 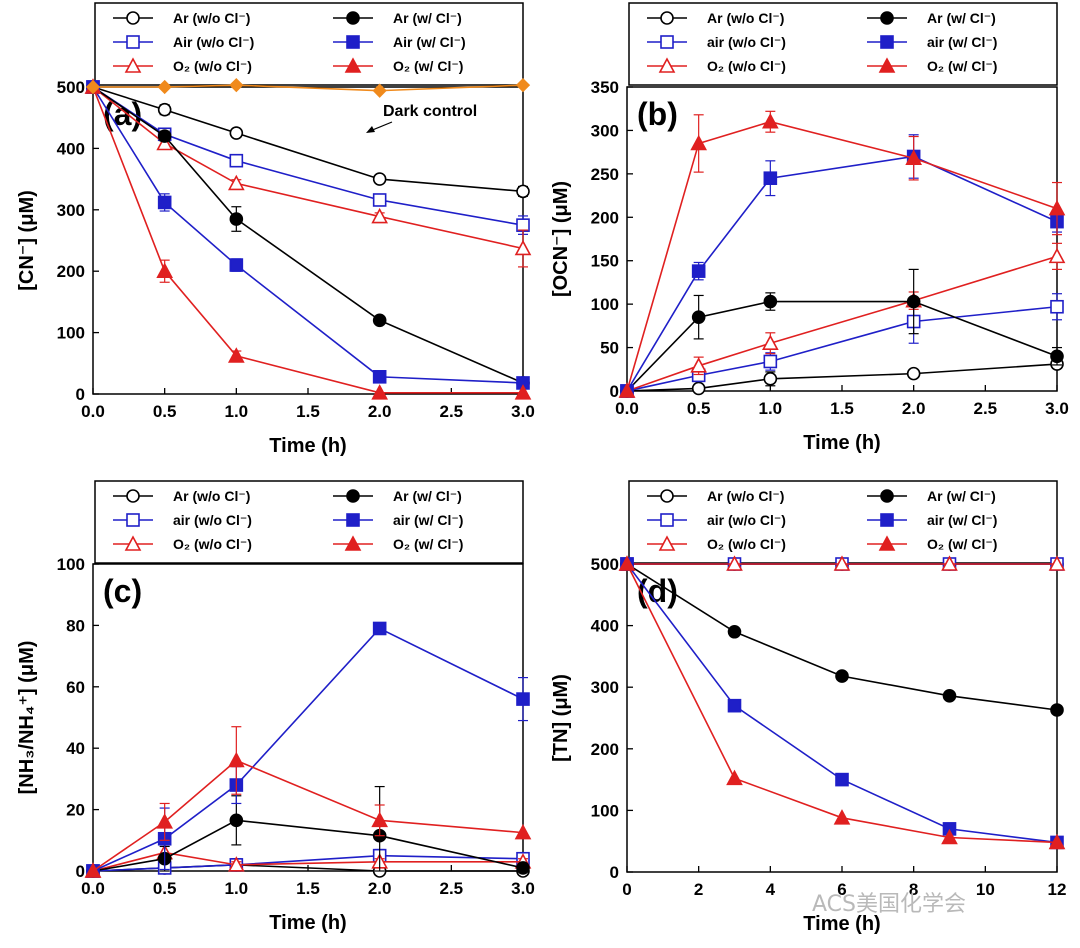 What do you see at coordinates (523, 888) in the screenshot?
I see `x-tick-label: 3.0` at bounding box center [523, 888].